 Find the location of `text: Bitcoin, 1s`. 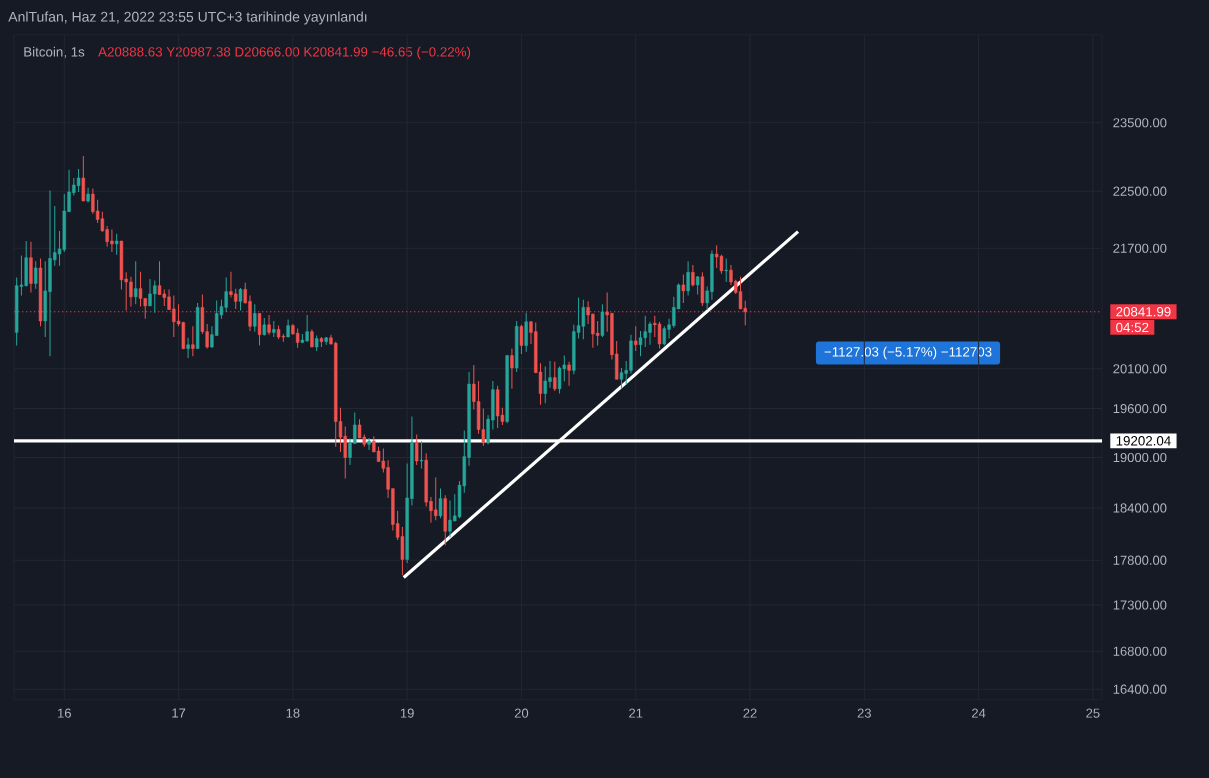

text: Bitcoin, 1s is located at coordinates (54, 52).